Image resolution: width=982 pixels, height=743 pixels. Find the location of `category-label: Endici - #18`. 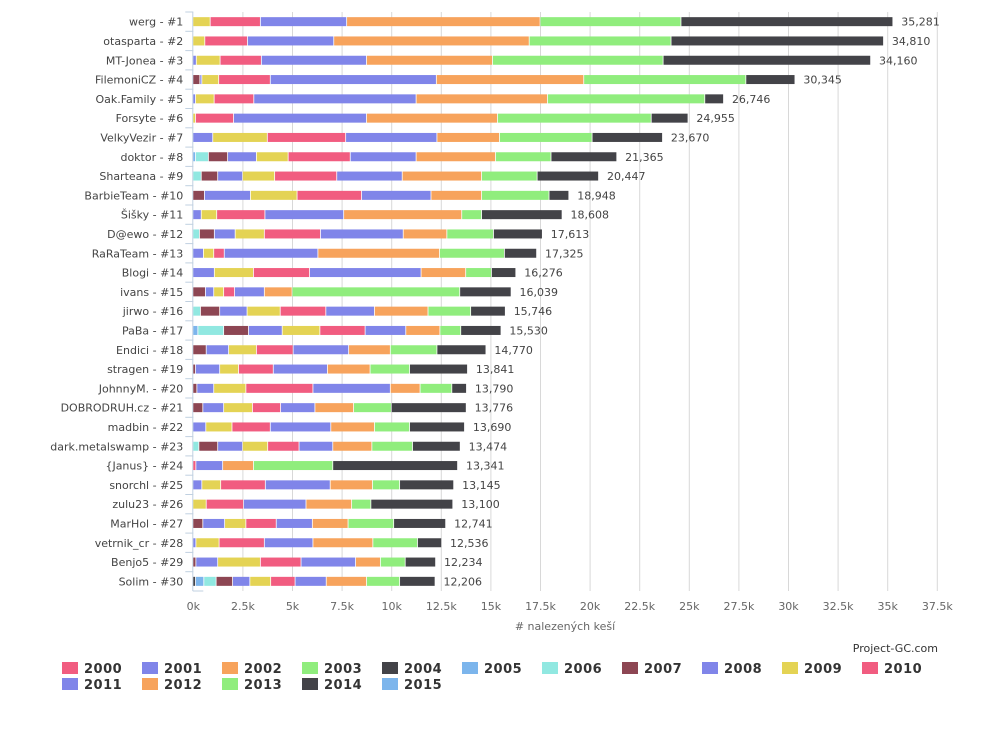

category-label: Endici - #18 is located at coordinates (149, 350).